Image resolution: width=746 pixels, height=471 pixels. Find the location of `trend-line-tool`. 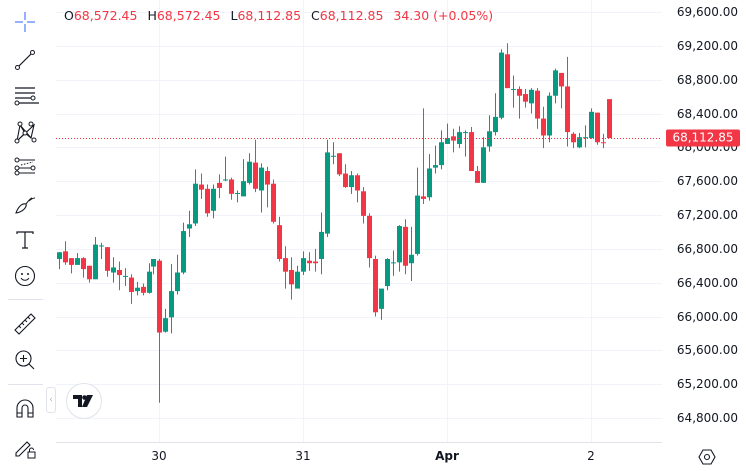

trend-line-tool is located at coordinates (25, 60).